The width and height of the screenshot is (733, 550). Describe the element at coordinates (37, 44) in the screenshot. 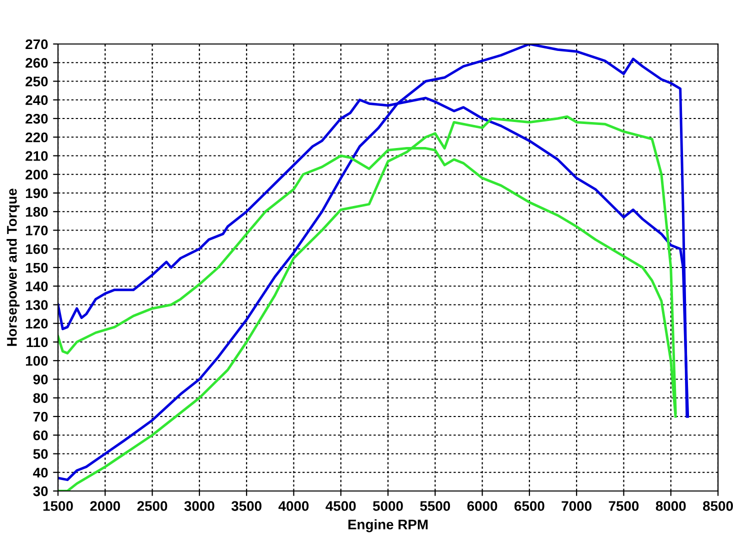

I see `y-tick-label: 270` at that location.